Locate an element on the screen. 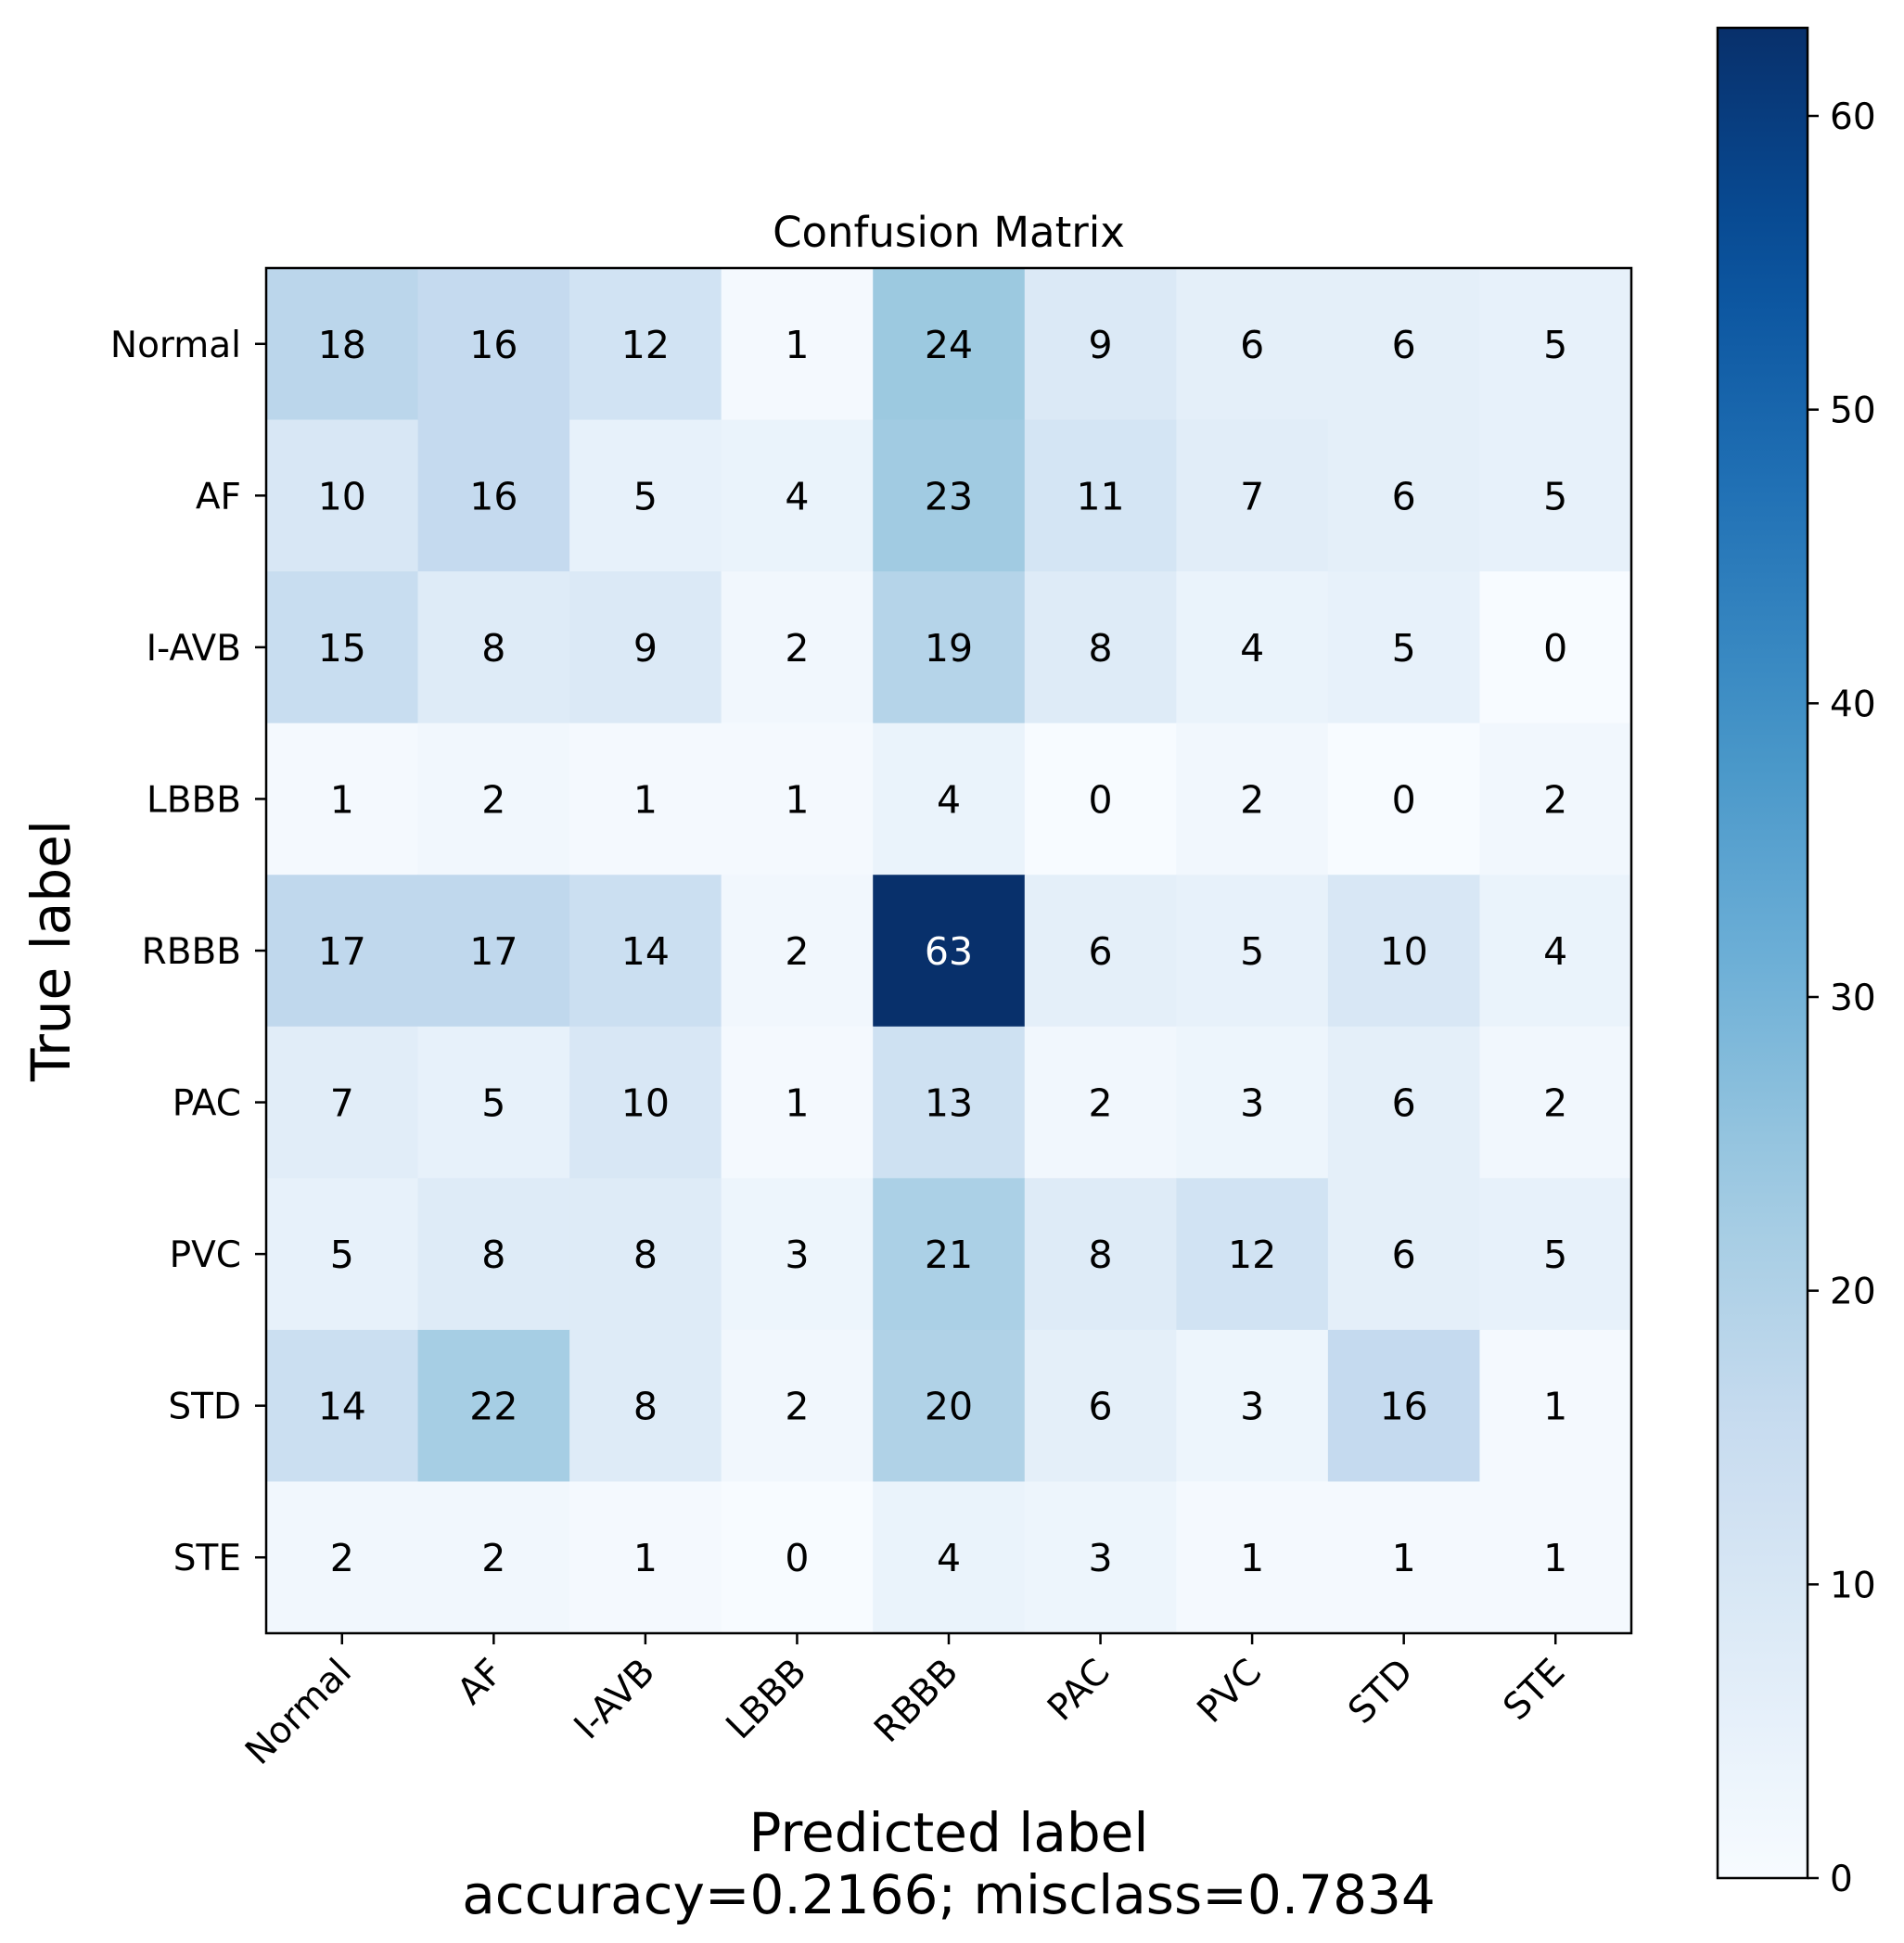 The height and width of the screenshot is (1943, 1904). cell-rbbb-rbbb is located at coordinates (949, 952).